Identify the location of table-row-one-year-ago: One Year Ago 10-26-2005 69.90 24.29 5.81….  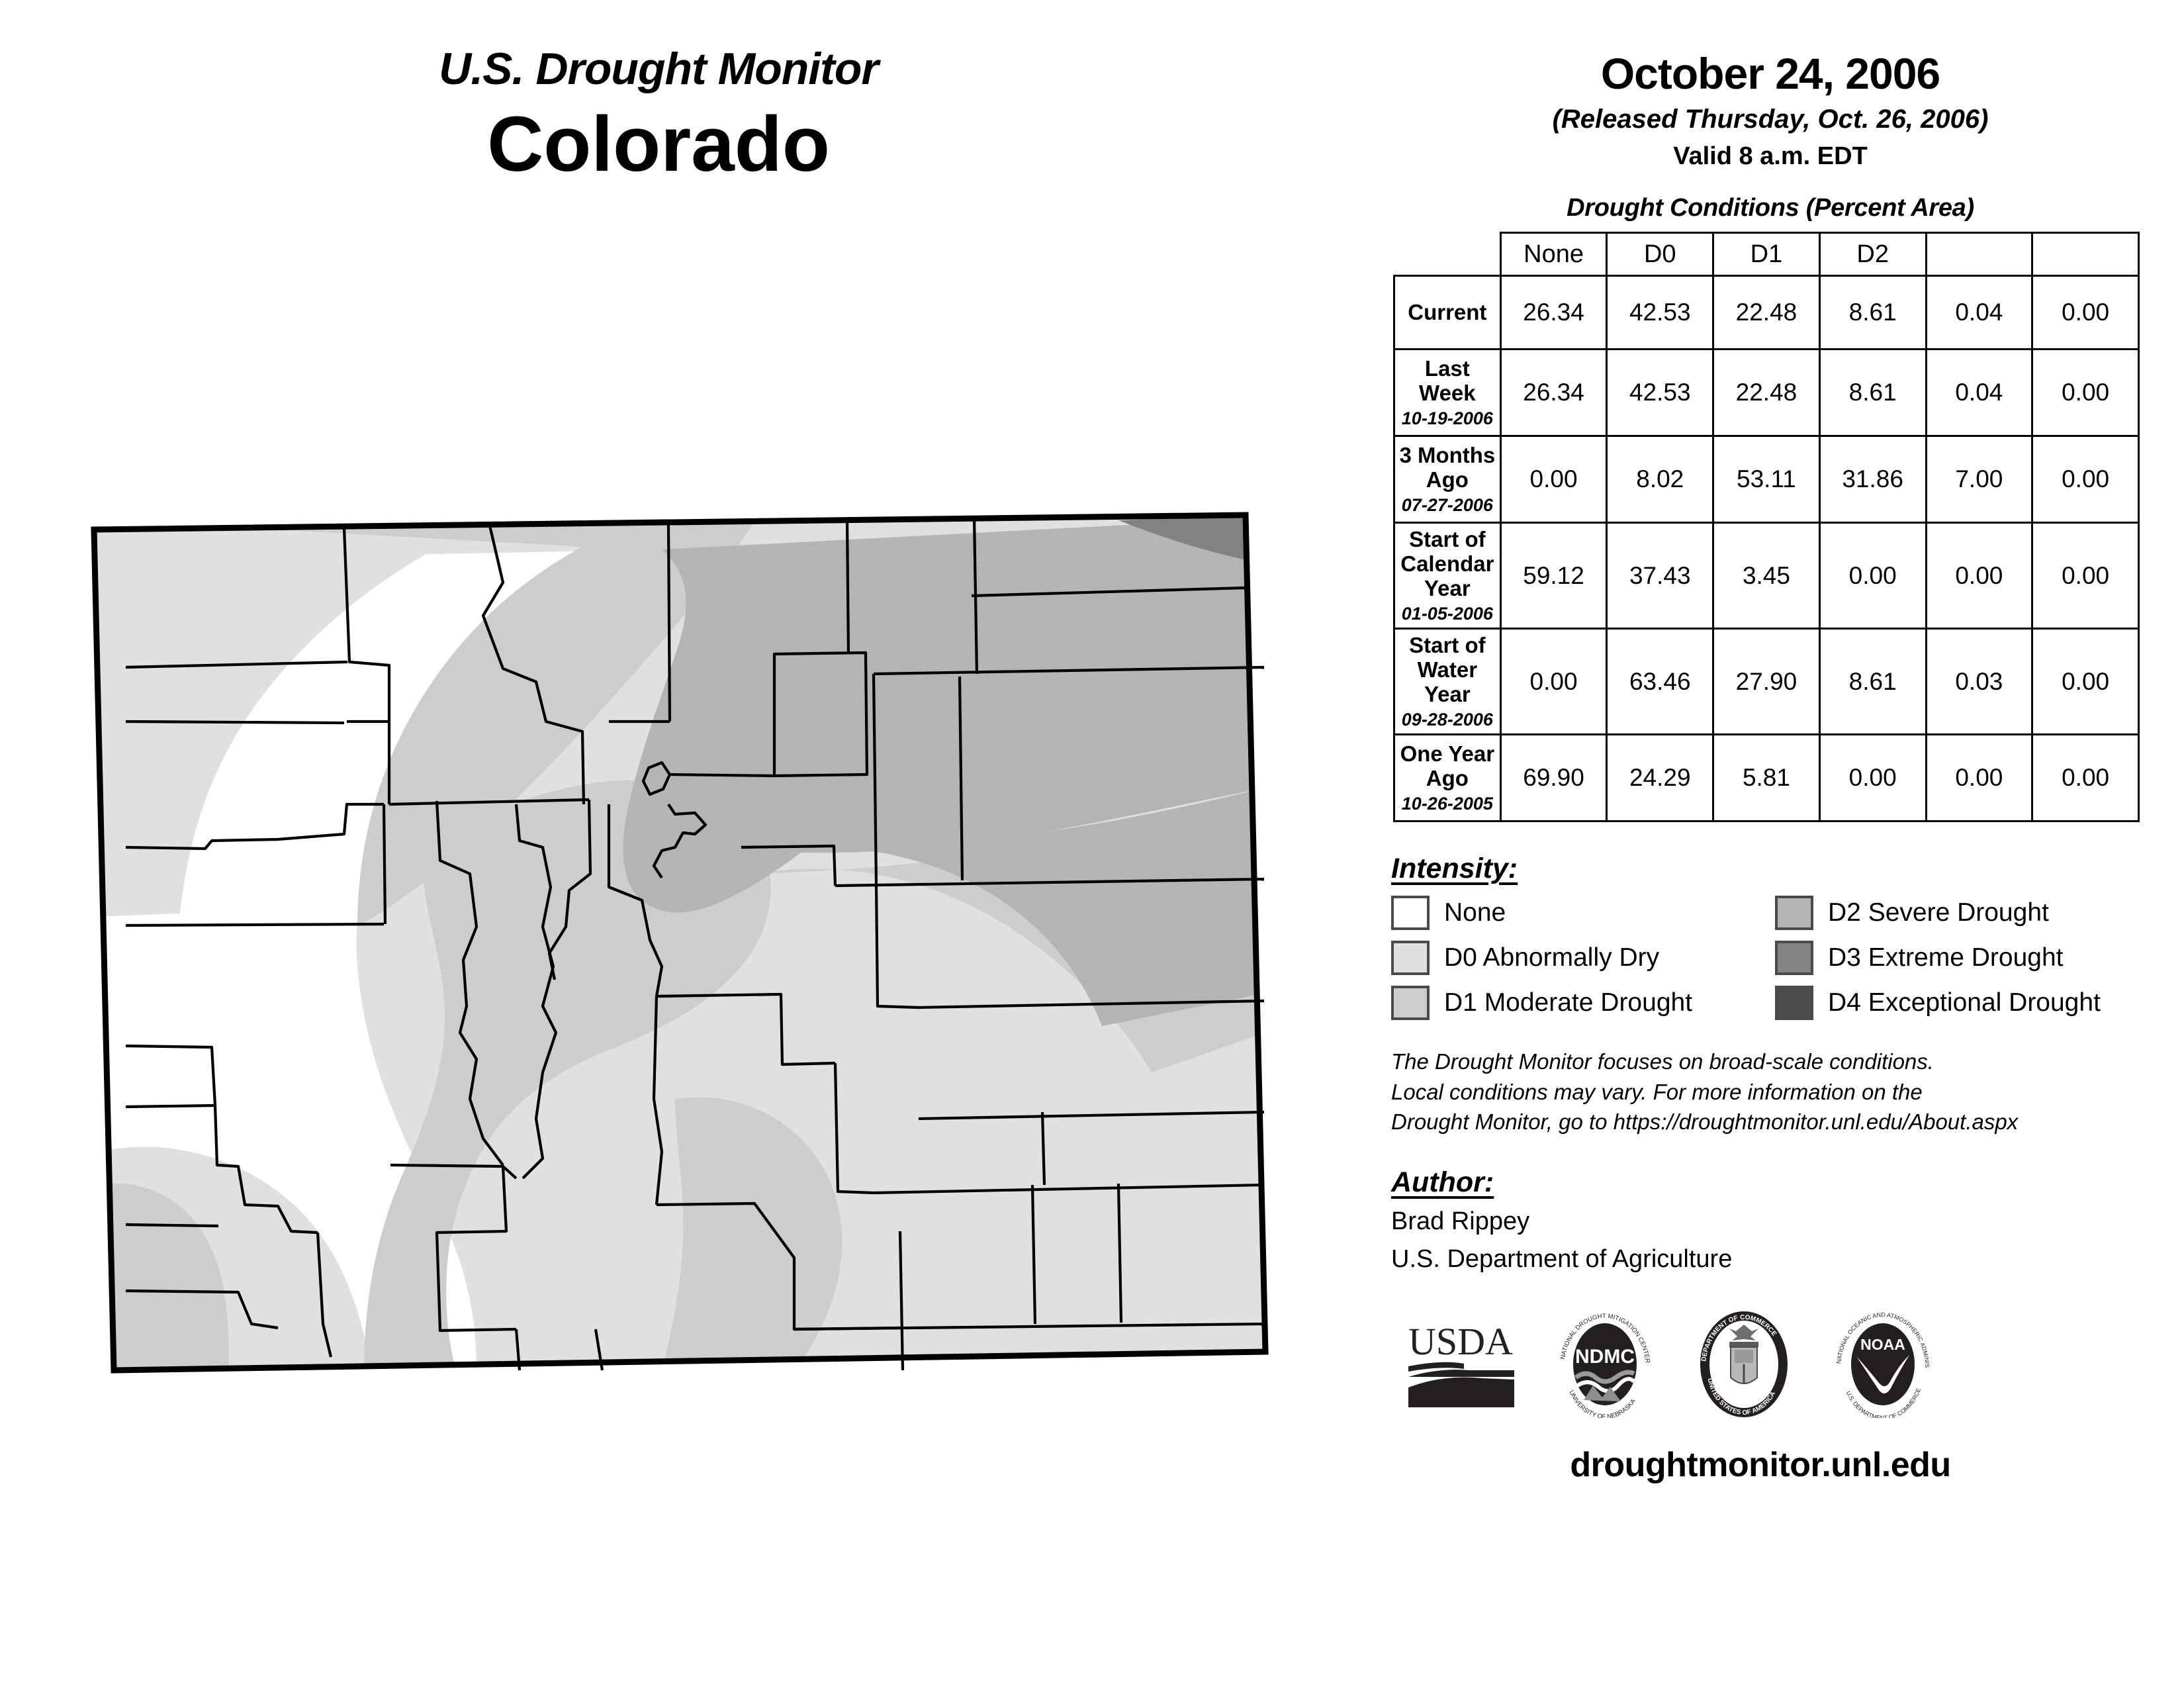
(1766, 778).